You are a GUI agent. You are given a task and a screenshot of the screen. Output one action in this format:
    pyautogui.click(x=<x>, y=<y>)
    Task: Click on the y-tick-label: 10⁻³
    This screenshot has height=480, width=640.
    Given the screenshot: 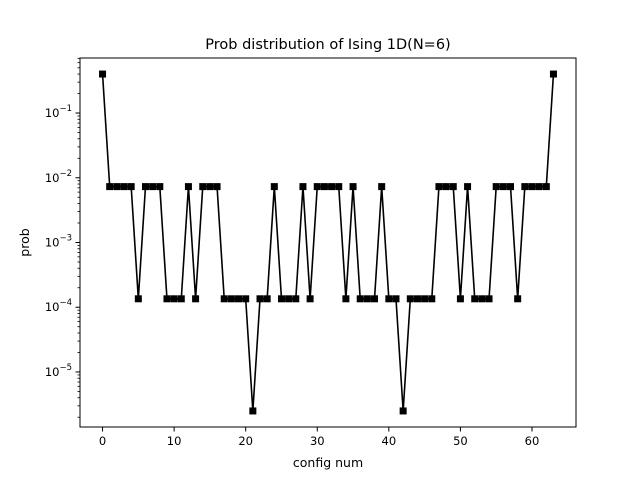 What is the action you would take?
    pyautogui.click(x=58, y=242)
    